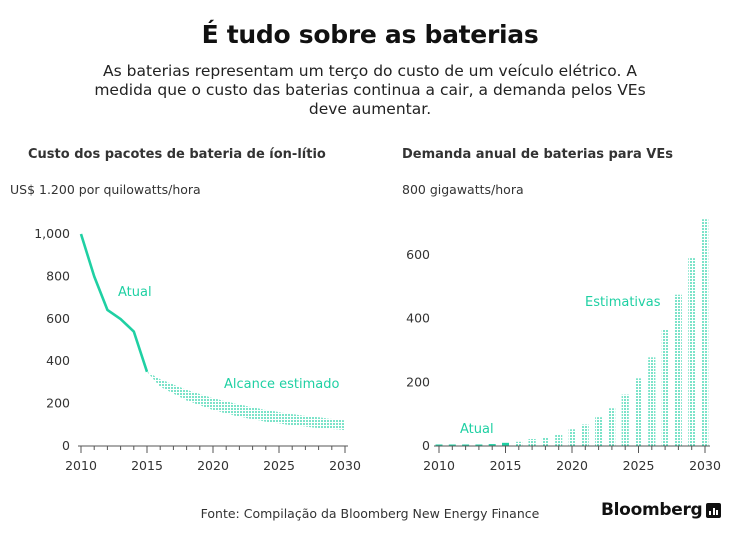 Image resolution: width=740 pixels, height=541 pixels. I want to click on demand-chart-title: Demanda anual de baterias para VEs, so click(537, 154).